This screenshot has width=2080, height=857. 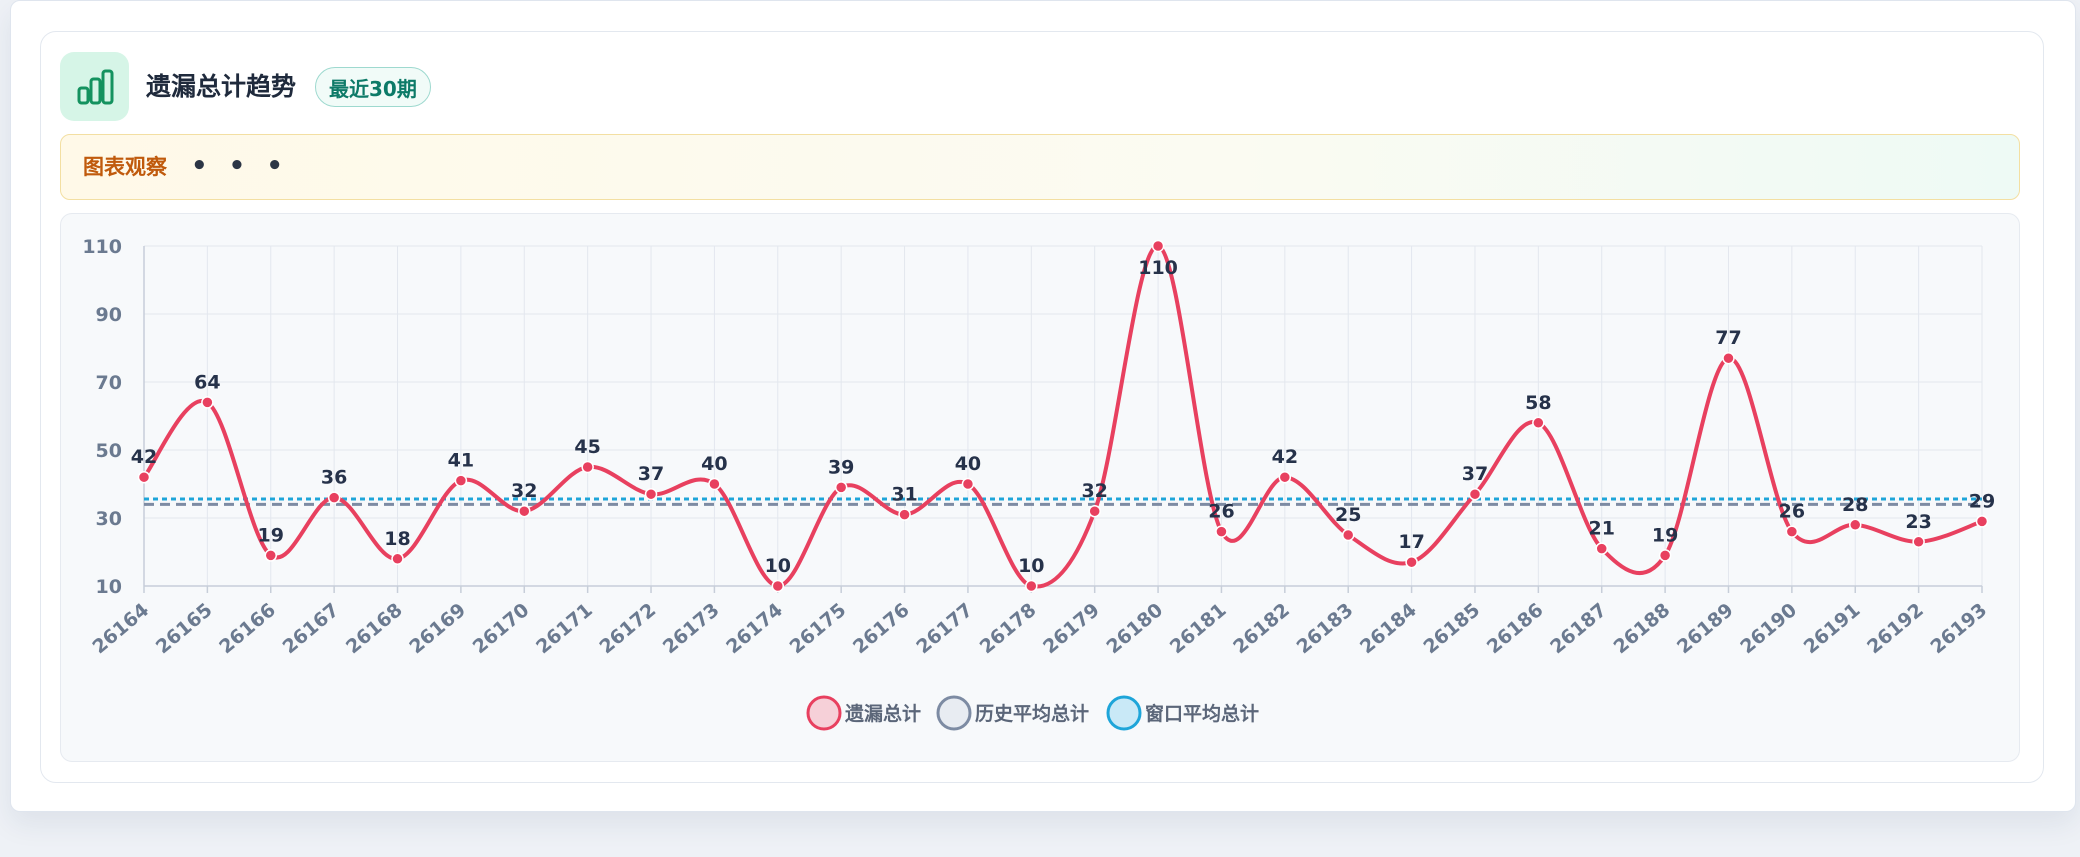 What do you see at coordinates (501, 628) in the screenshot?
I see `x-tick-label: 26170` at bounding box center [501, 628].